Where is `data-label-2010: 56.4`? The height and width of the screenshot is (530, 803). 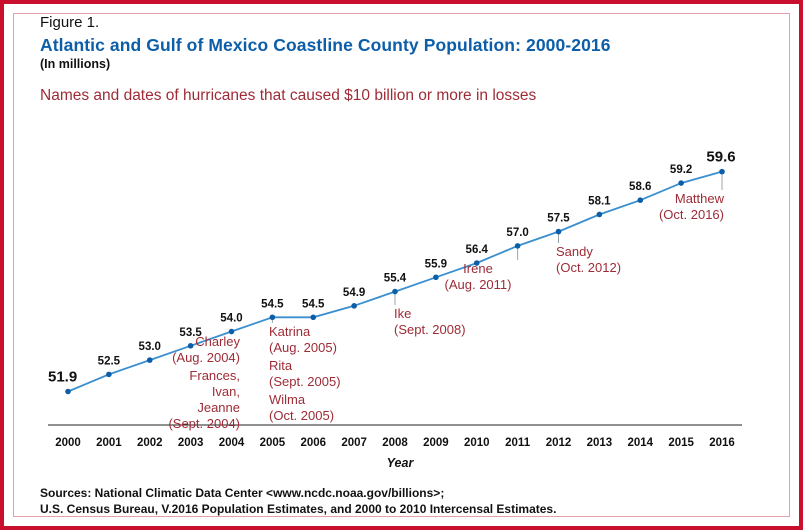
data-label-2010: 56.4 is located at coordinates (477, 250).